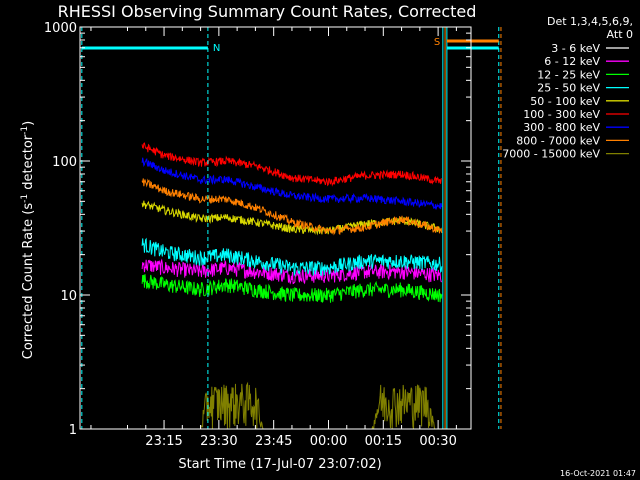 Image resolution: width=640 pixels, height=480 pixels. What do you see at coordinates (590, 21) in the screenshot?
I see `legend-header-line-1: Det 1,3,4,5,6,9,` at bounding box center [590, 21].